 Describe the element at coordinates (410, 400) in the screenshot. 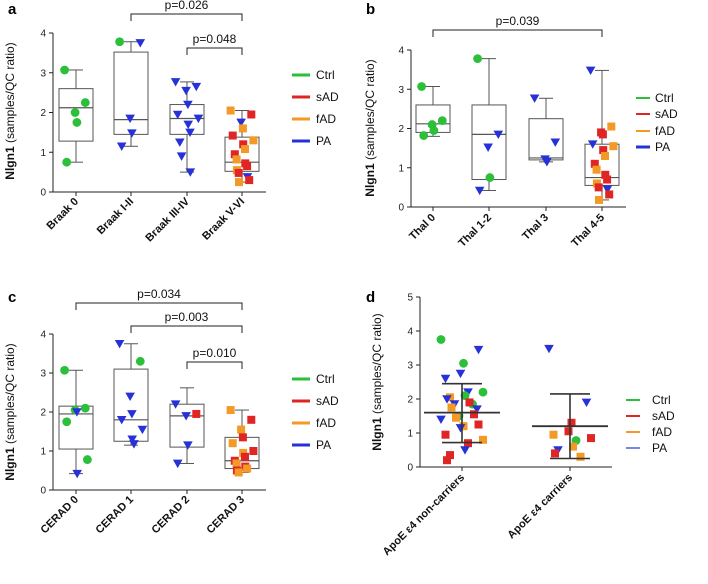

I see `y-tick-label: 2` at that location.